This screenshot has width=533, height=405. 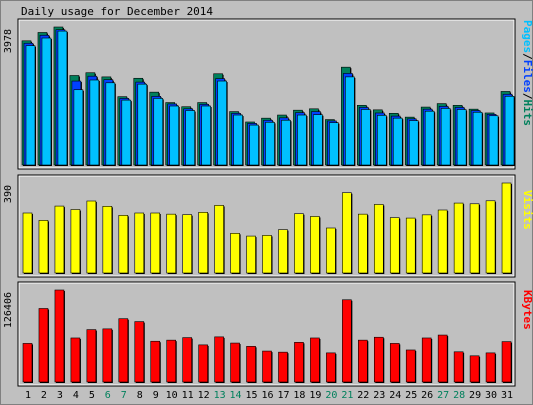 What do you see at coordinates (172, 395) in the screenshot?
I see `day-label-10: 10` at bounding box center [172, 395].